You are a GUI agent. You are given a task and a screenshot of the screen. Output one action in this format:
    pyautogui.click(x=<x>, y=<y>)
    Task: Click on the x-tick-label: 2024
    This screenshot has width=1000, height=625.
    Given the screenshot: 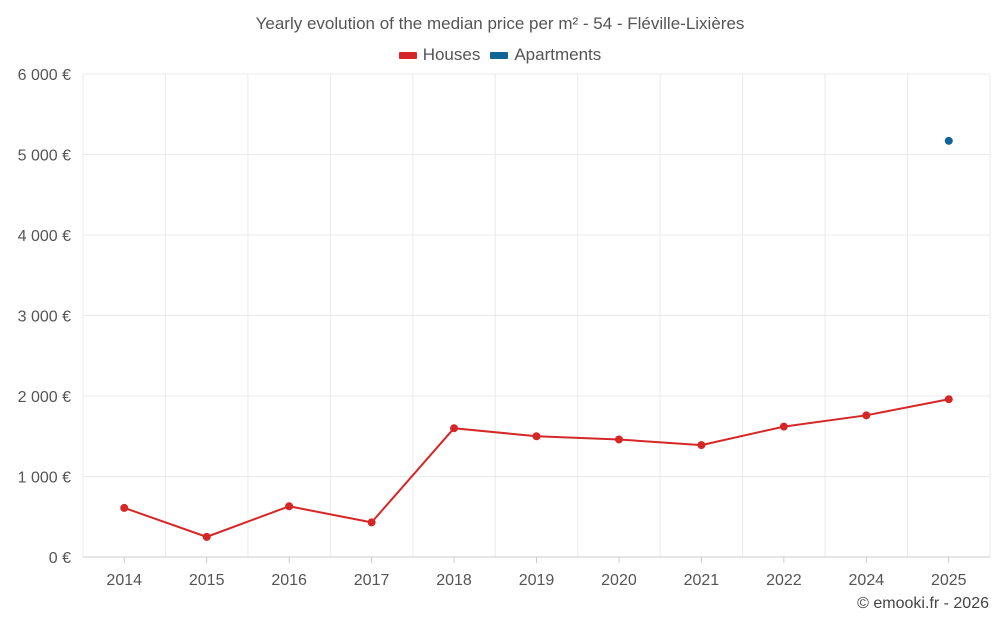 What is the action you would take?
    pyautogui.click(x=867, y=580)
    